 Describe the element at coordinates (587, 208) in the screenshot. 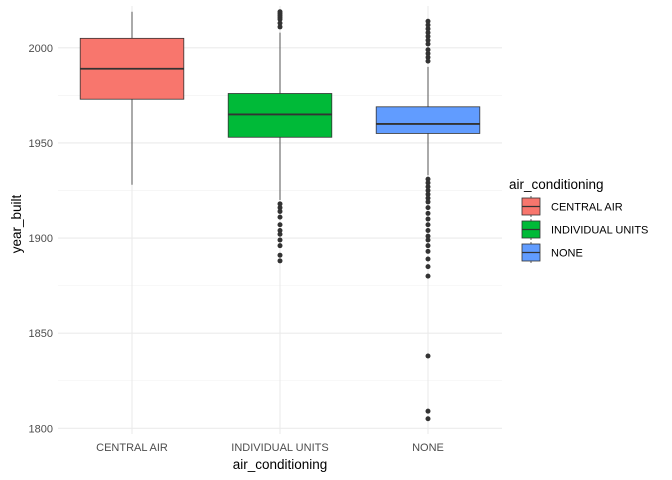

I see `legend-label: CENTRAL AIR` at that location.